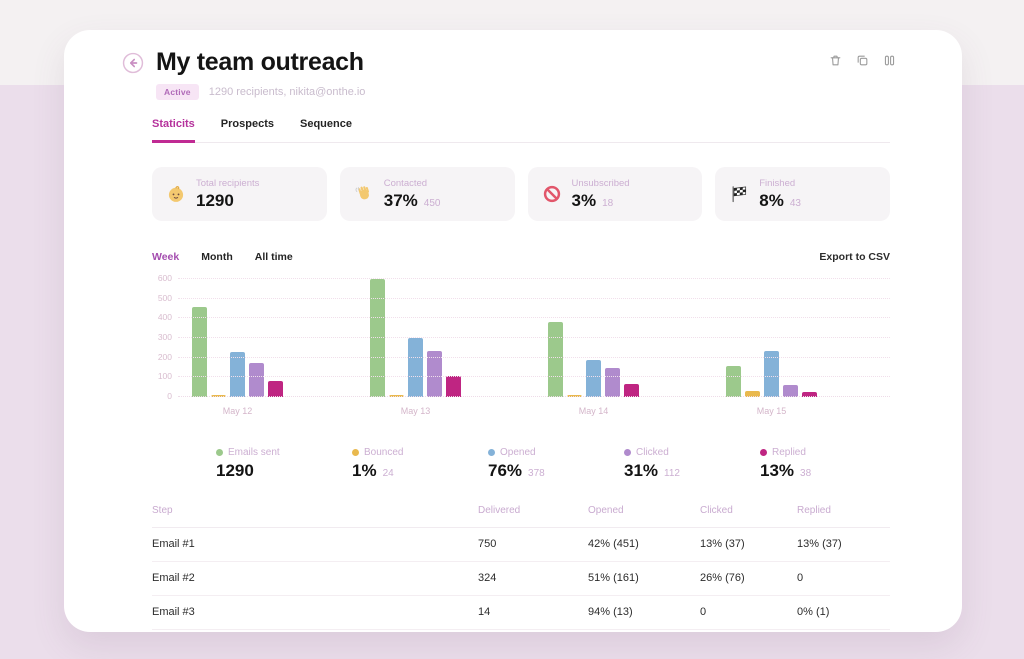  Describe the element at coordinates (801, 347) in the screenshot. I see `bar-group-may-15: May 15` at that location.